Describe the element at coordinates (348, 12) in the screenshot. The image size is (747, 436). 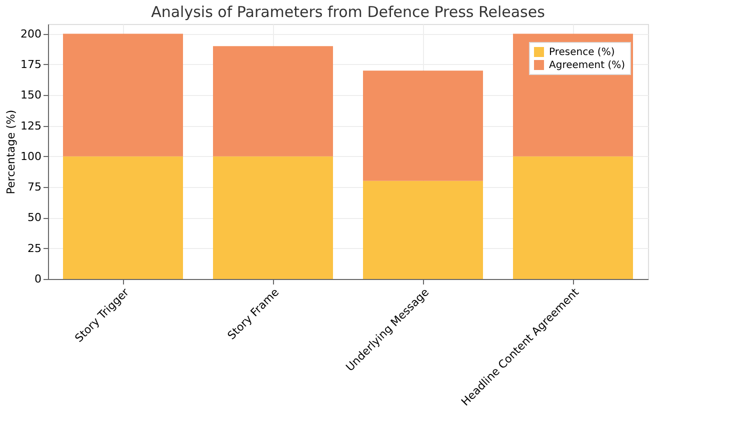
I see `chart-title: Analysis of Parameters from Defence Press Releases` at that location.